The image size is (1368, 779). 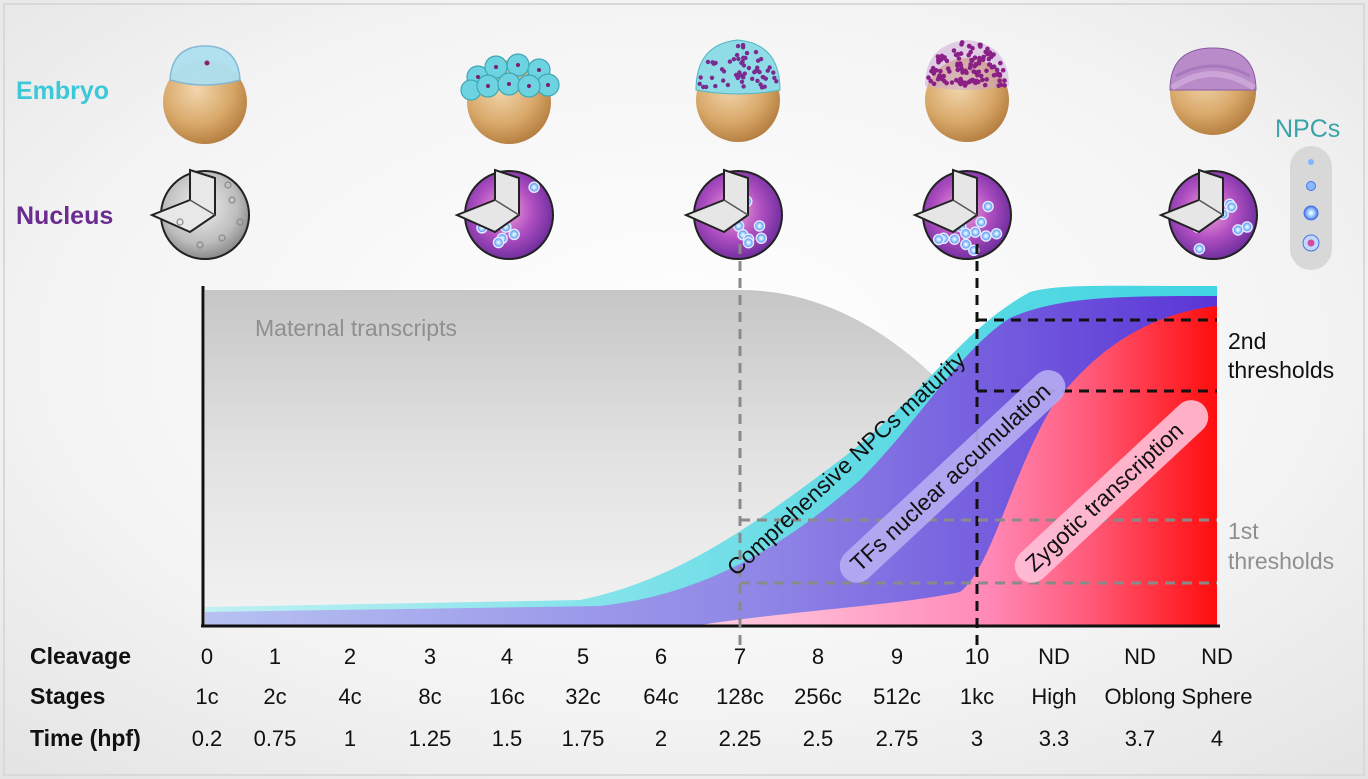 What do you see at coordinates (1208, 214) in the screenshot?
I see `nucleus-sphere-icon` at bounding box center [1208, 214].